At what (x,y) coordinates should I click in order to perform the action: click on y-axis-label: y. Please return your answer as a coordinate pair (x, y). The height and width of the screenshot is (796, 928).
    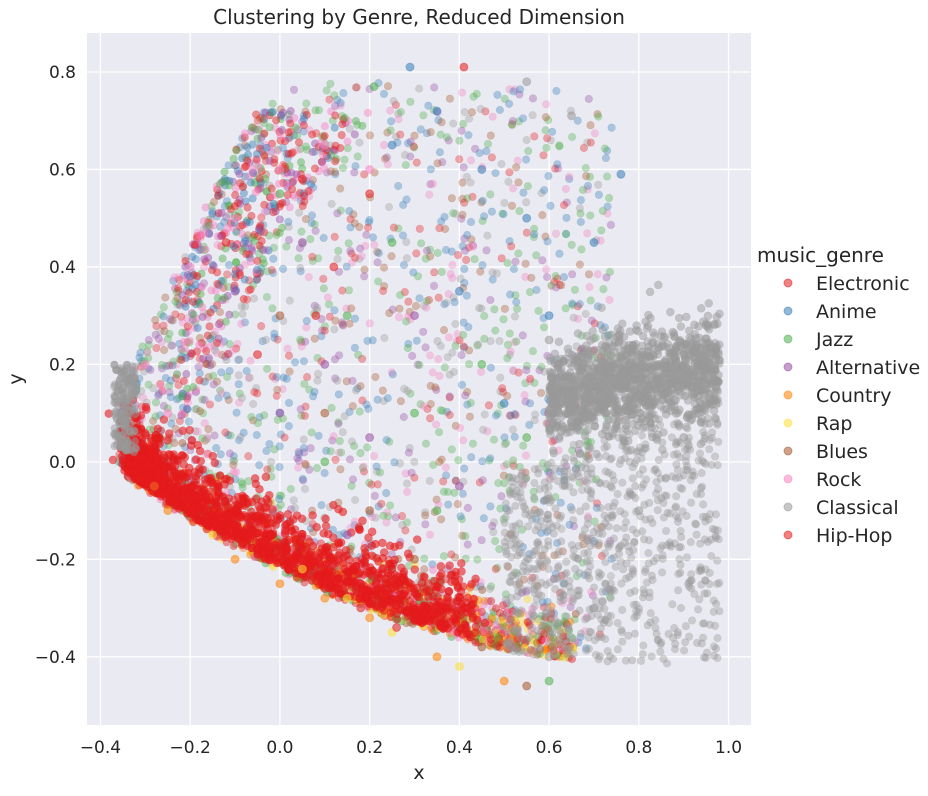
    Looking at the image, I should click on (16, 378).